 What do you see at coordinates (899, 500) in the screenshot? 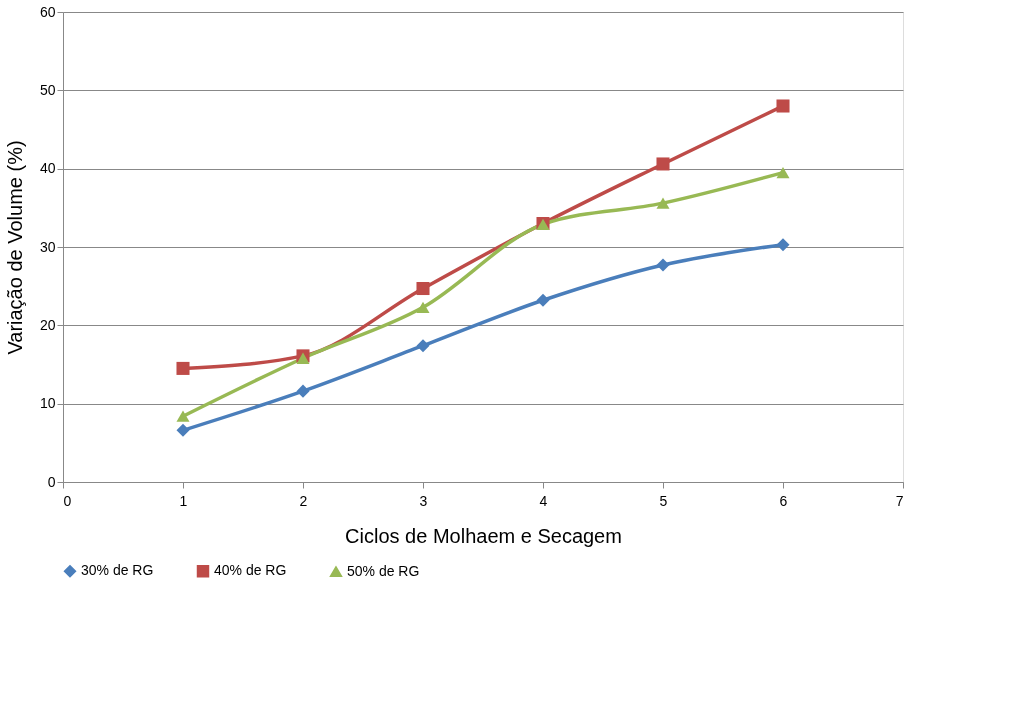
I see `x-tick-label: 7` at bounding box center [899, 500].